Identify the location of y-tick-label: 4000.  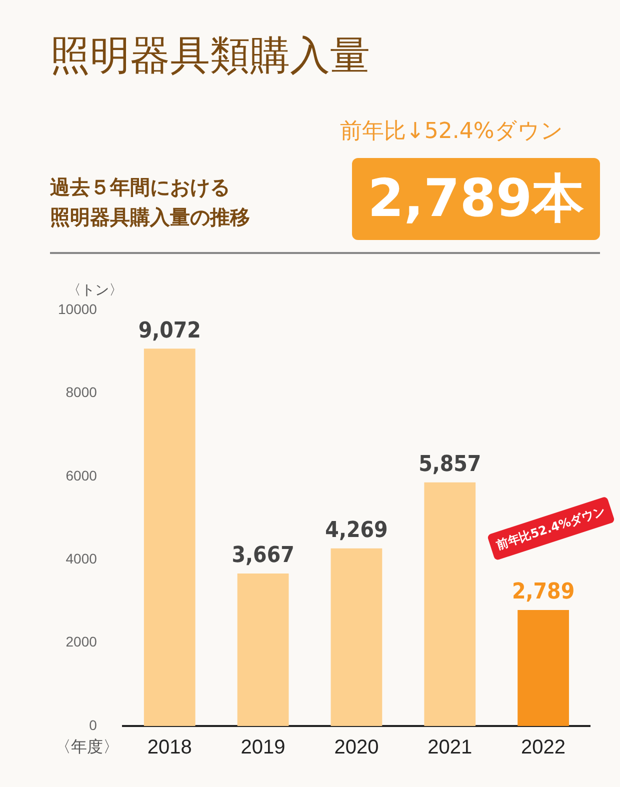
(82, 558).